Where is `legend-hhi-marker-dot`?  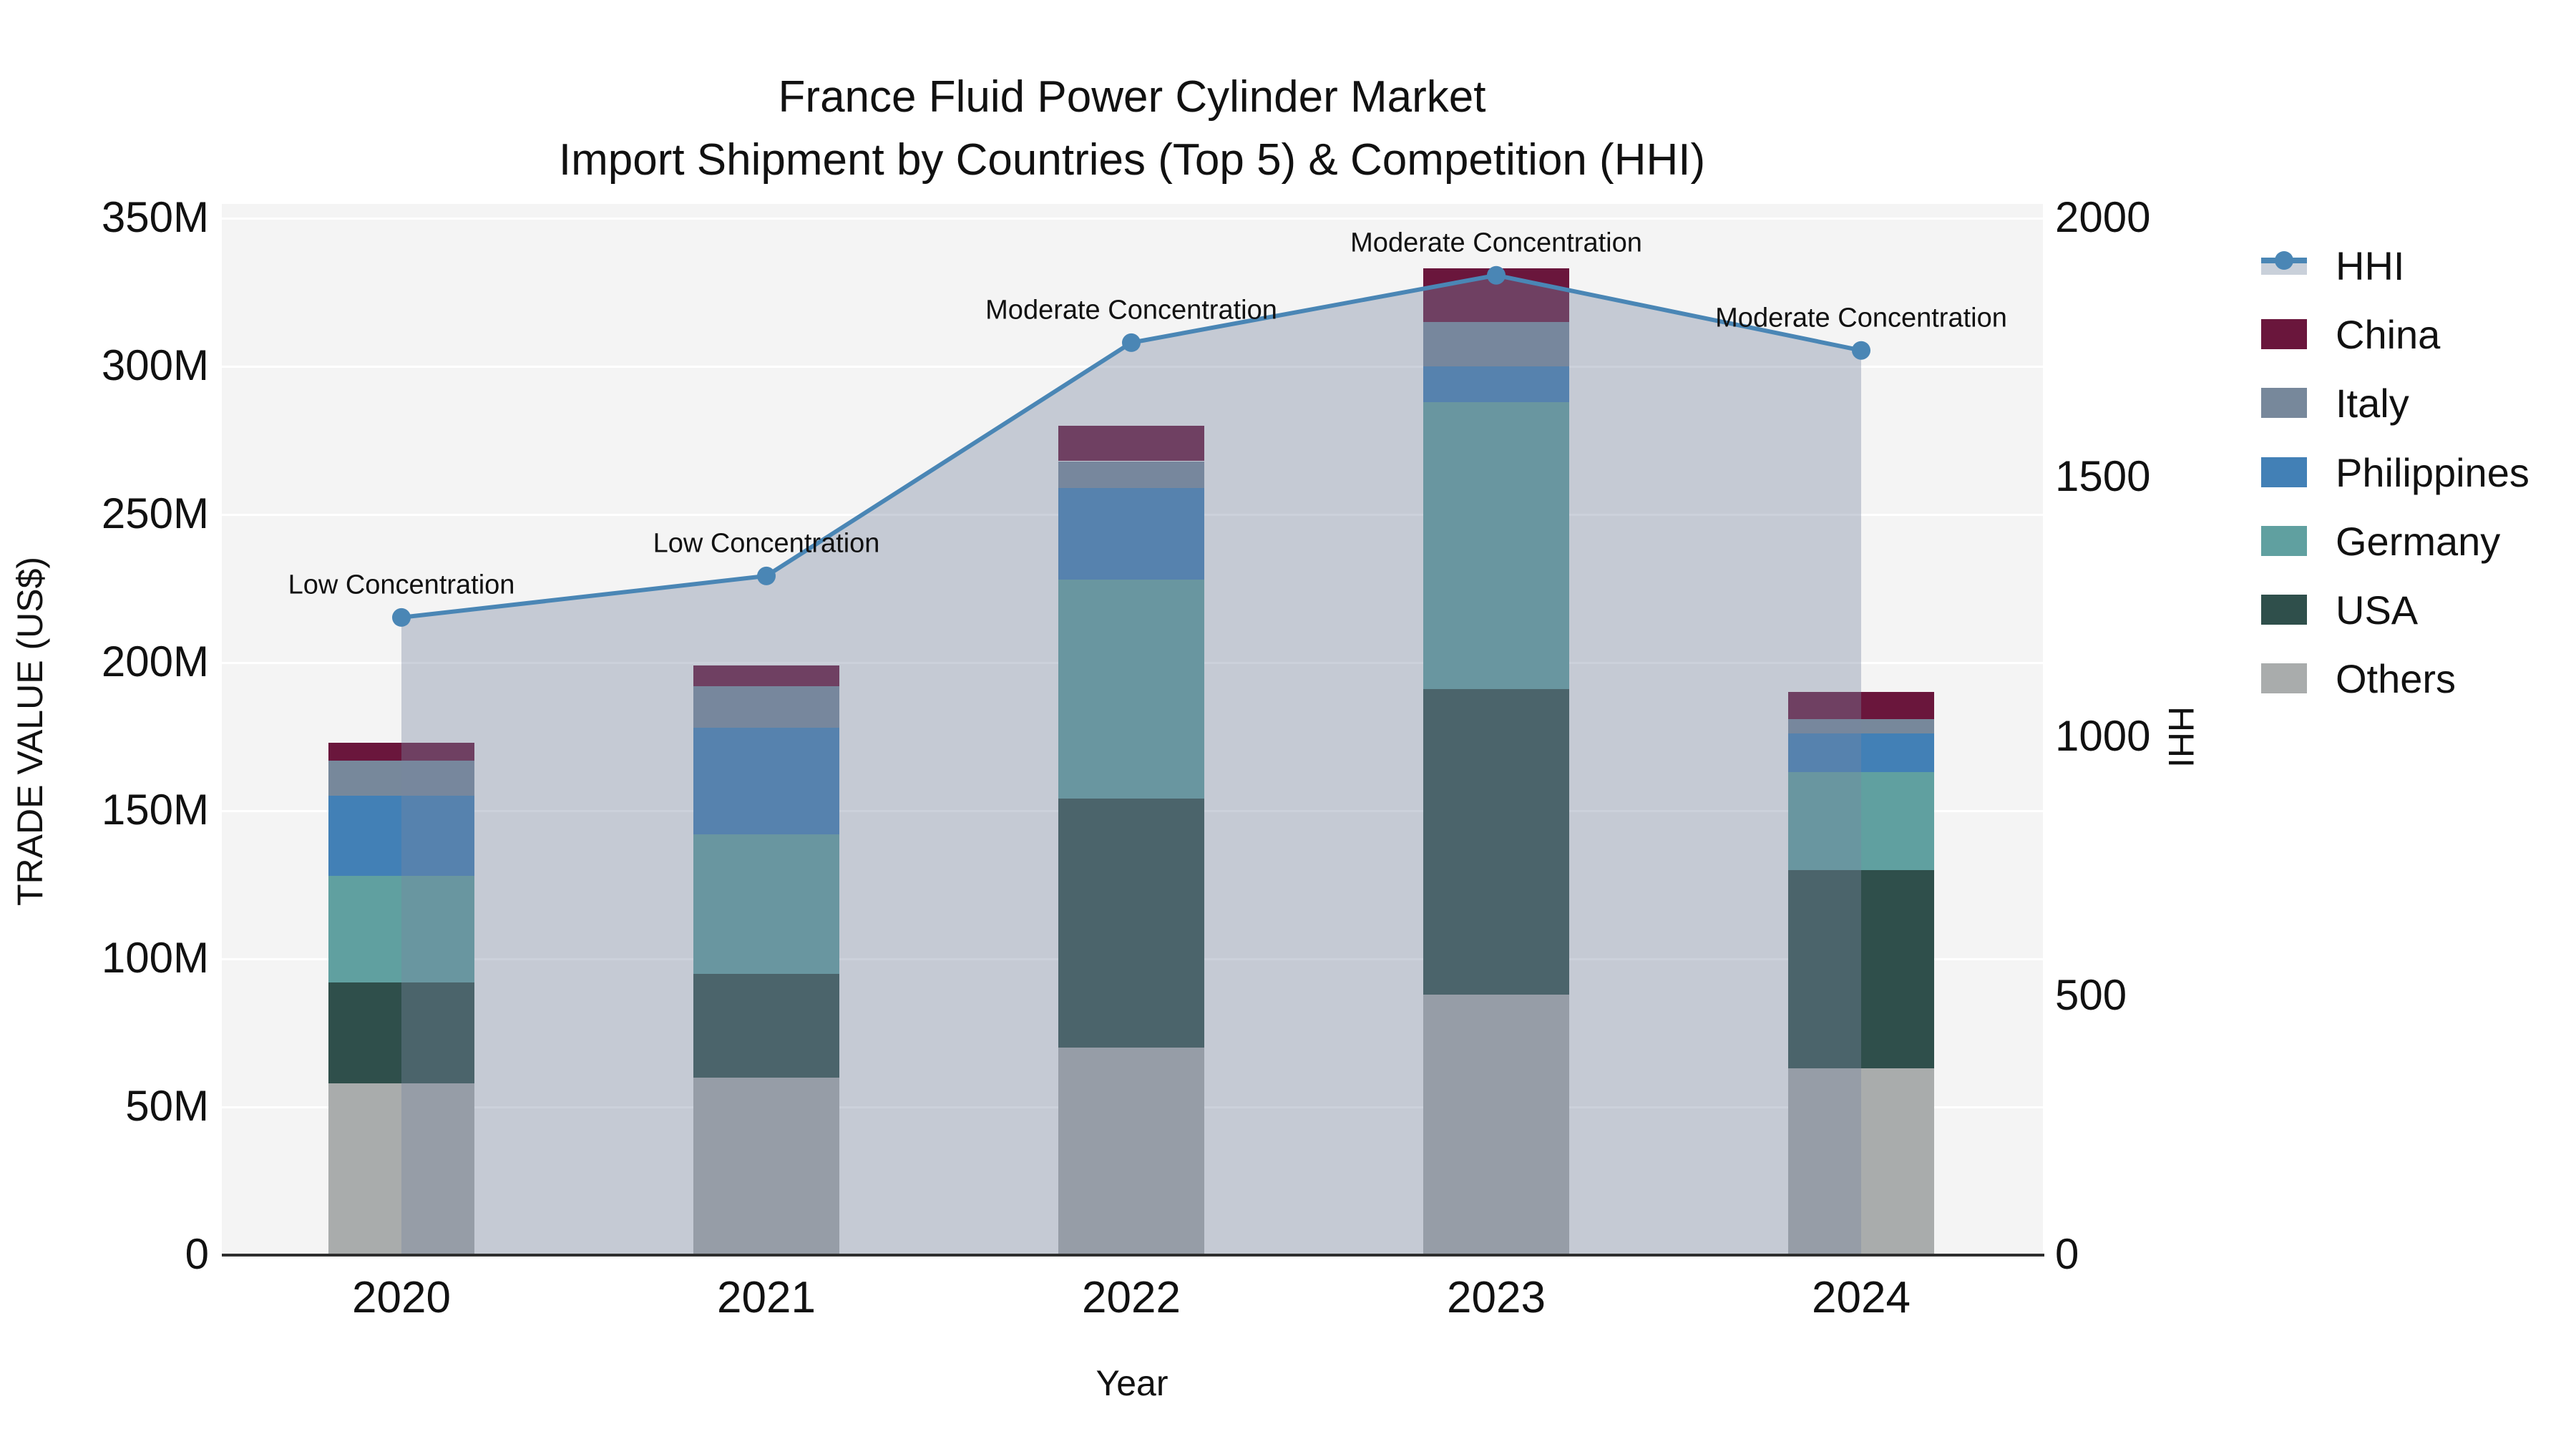 legend-hhi-marker-dot is located at coordinates (2284, 260).